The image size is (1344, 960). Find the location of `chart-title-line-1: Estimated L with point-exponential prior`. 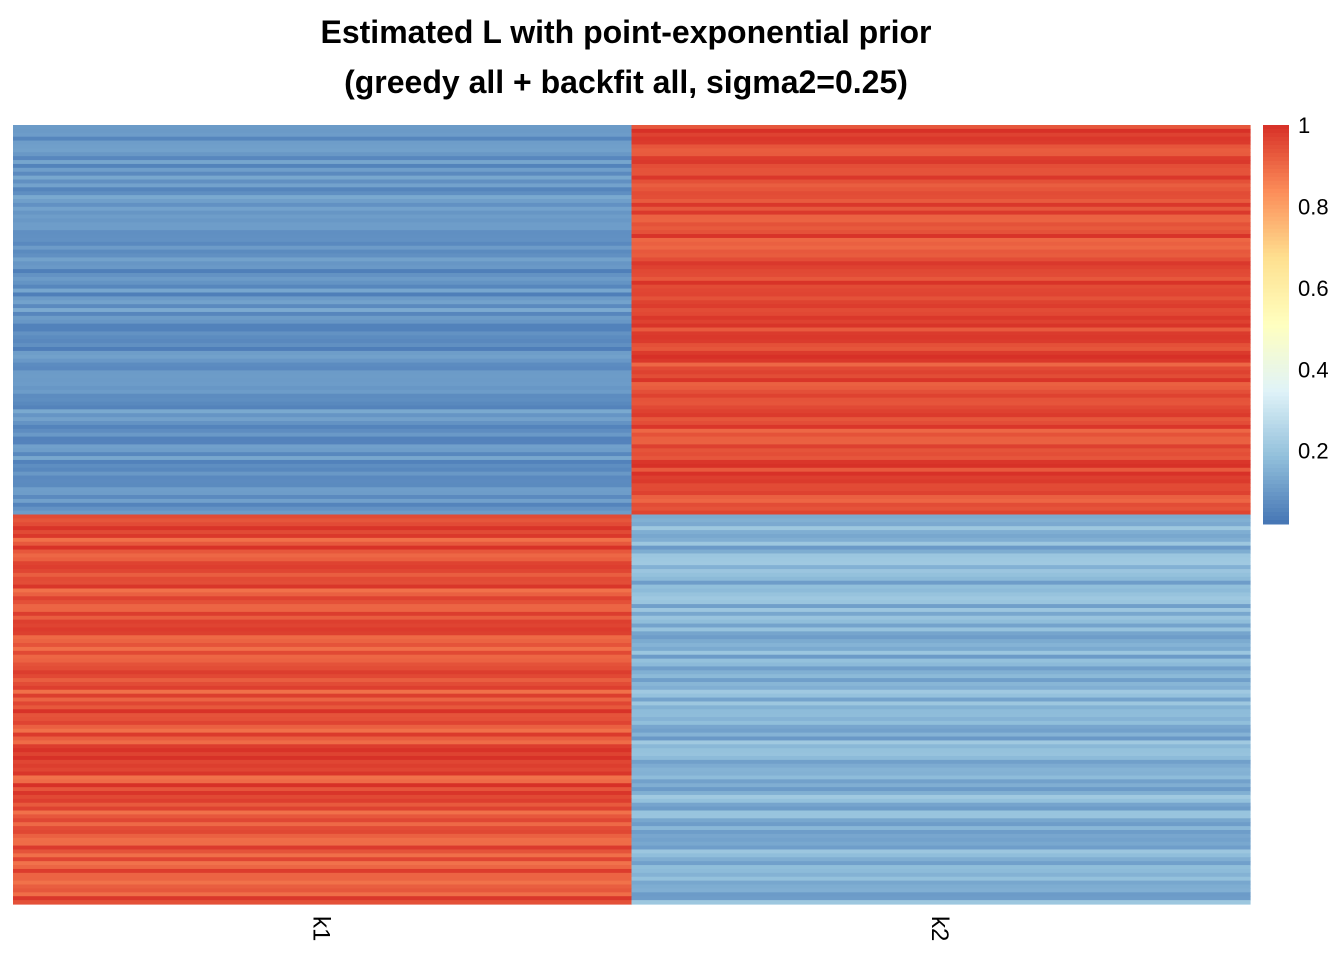

chart-title-line-1: Estimated L with point-exponential prior is located at coordinates (626, 32).